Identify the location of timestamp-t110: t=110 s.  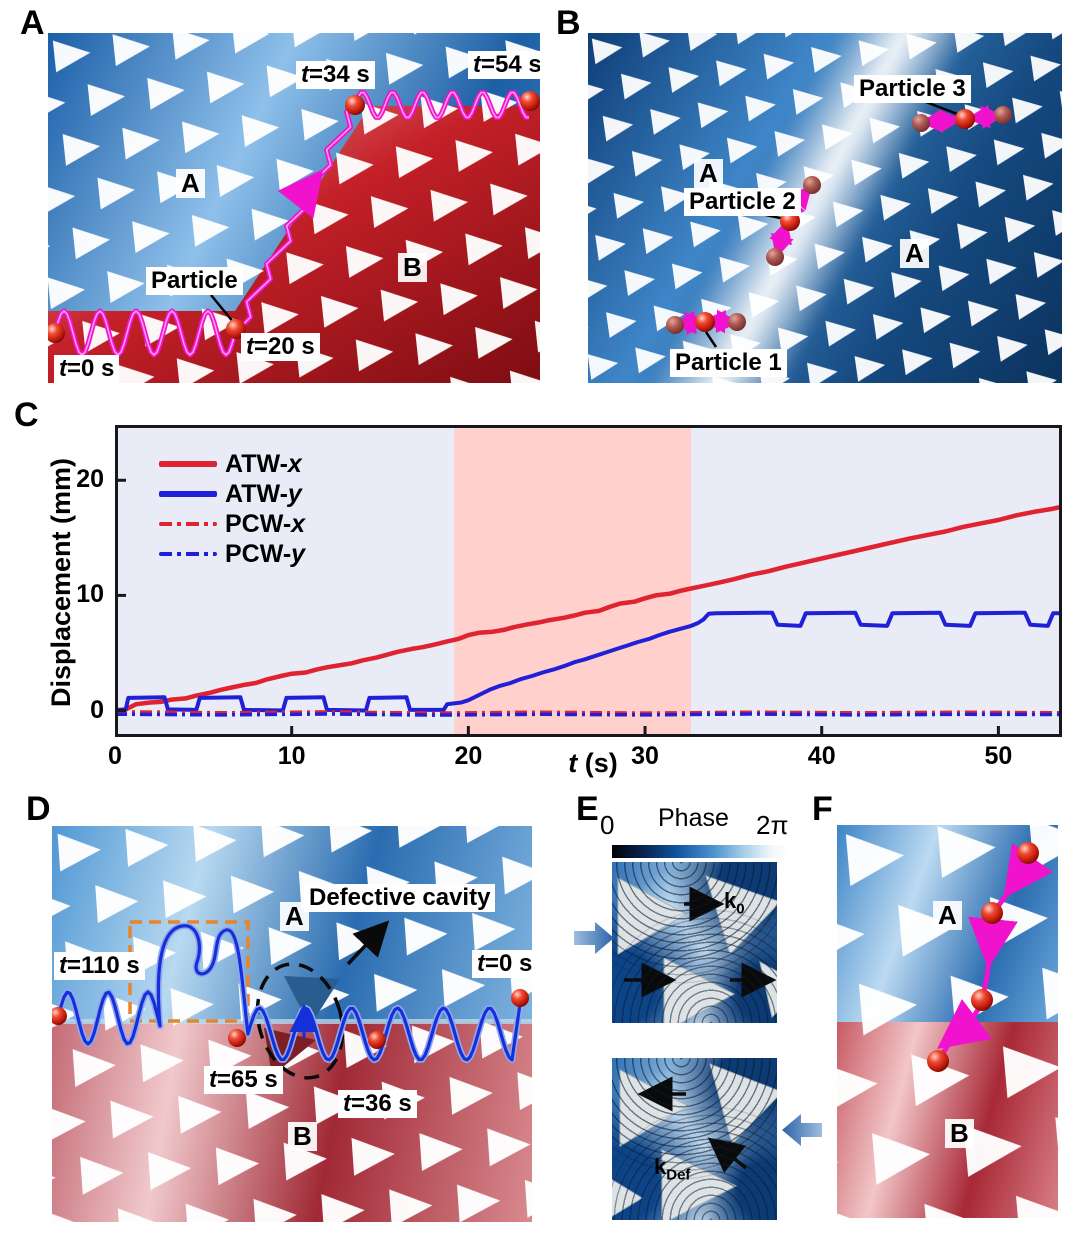
(99, 966).